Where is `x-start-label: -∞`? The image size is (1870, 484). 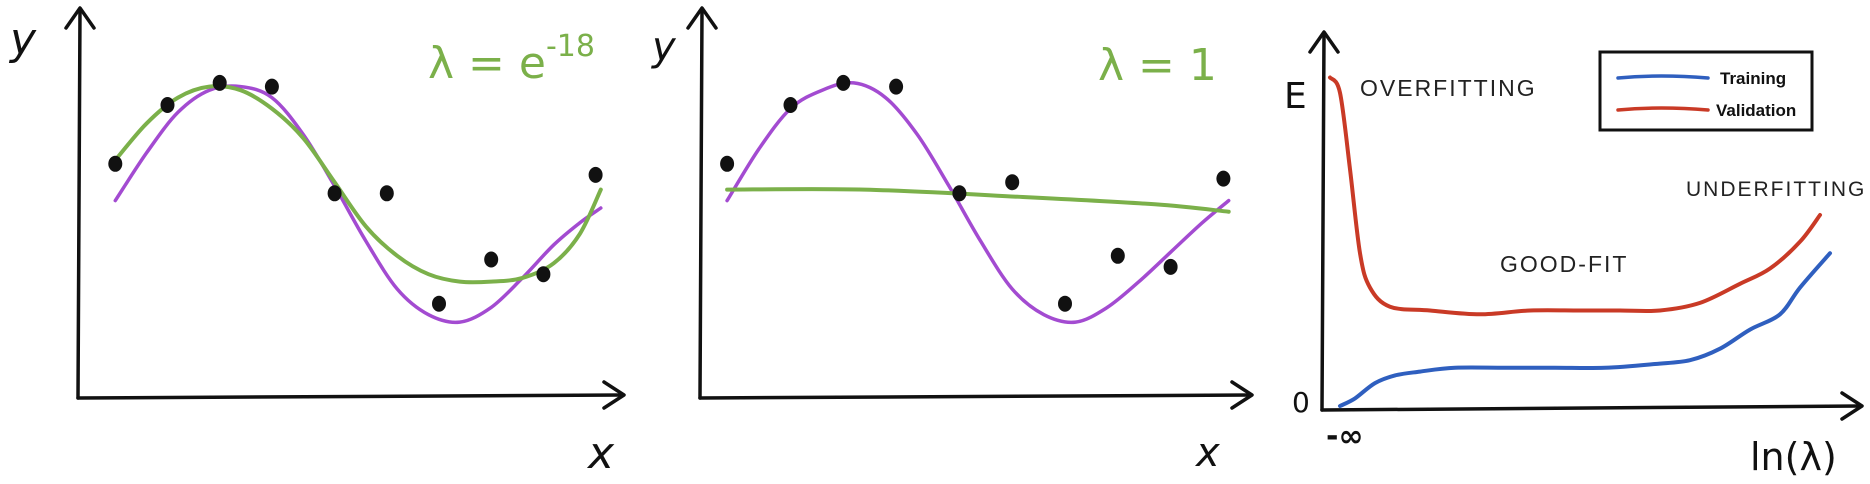
x-start-label: -∞ is located at coordinates (1344, 436).